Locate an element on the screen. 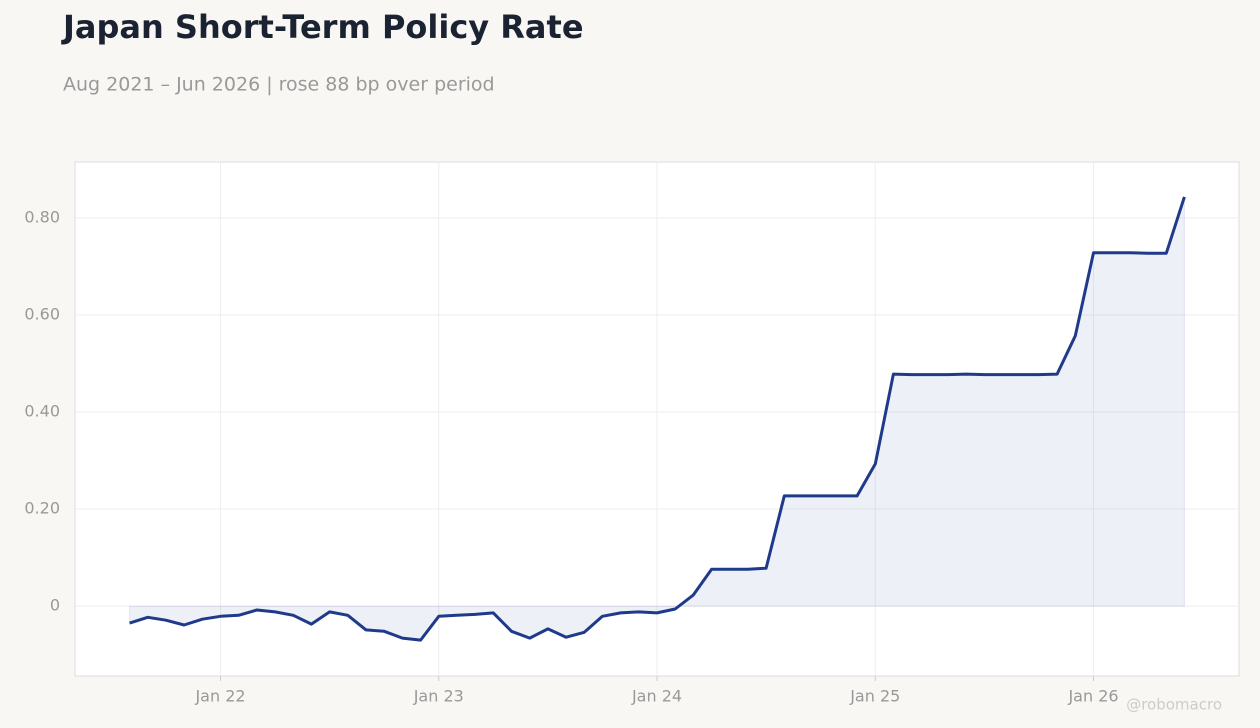 The width and height of the screenshot is (1260, 728). watermark: @robomacro is located at coordinates (1174, 705).